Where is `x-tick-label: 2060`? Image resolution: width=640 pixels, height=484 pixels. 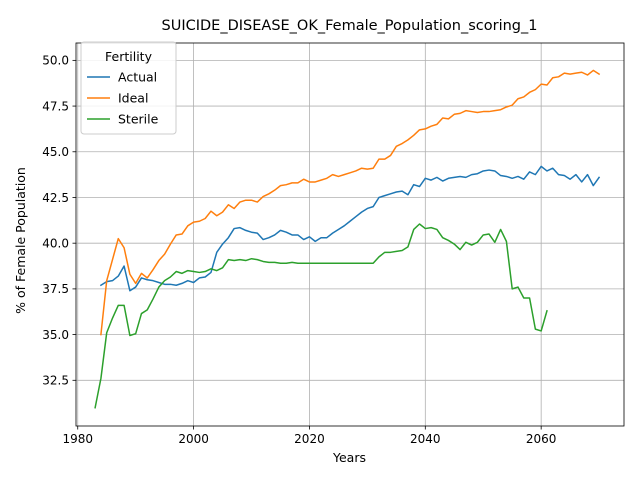 x-tick-label: 2060 is located at coordinates (541, 439).